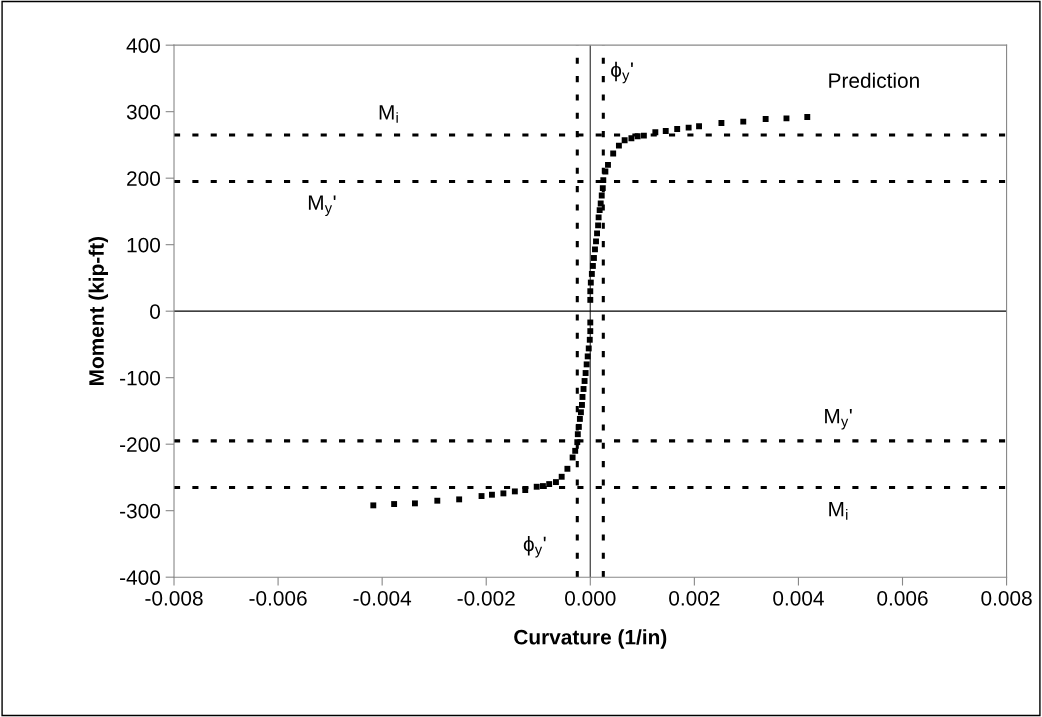 Image resolution: width=1042 pixels, height=717 pixels. What do you see at coordinates (590, 639) in the screenshot?
I see `x-axis-title: Curvature (1/in)` at bounding box center [590, 639].